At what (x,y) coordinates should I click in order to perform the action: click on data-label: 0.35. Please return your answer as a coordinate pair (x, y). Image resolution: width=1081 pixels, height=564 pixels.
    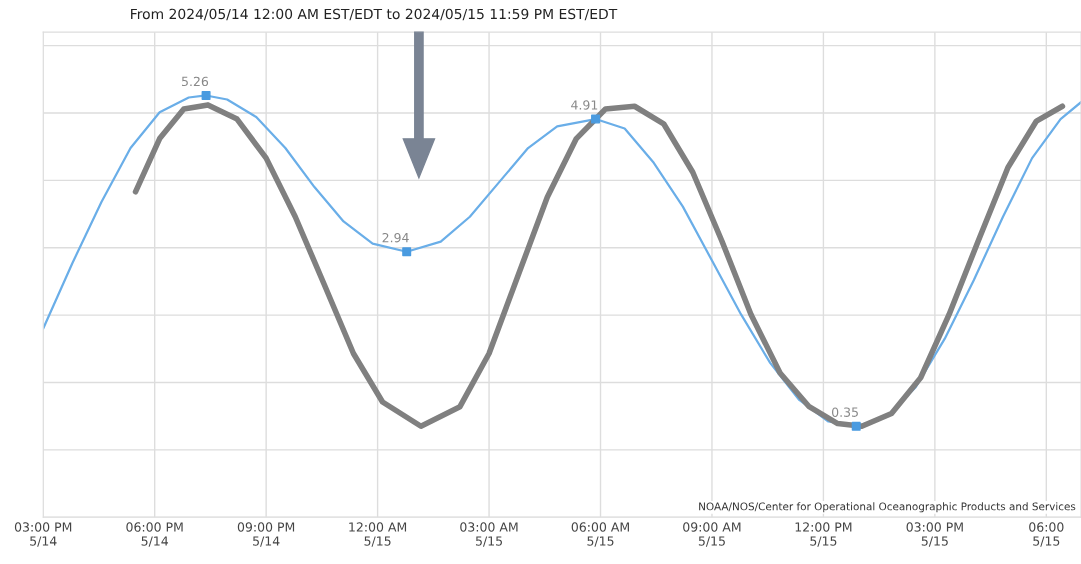
    Looking at the image, I should click on (845, 412).